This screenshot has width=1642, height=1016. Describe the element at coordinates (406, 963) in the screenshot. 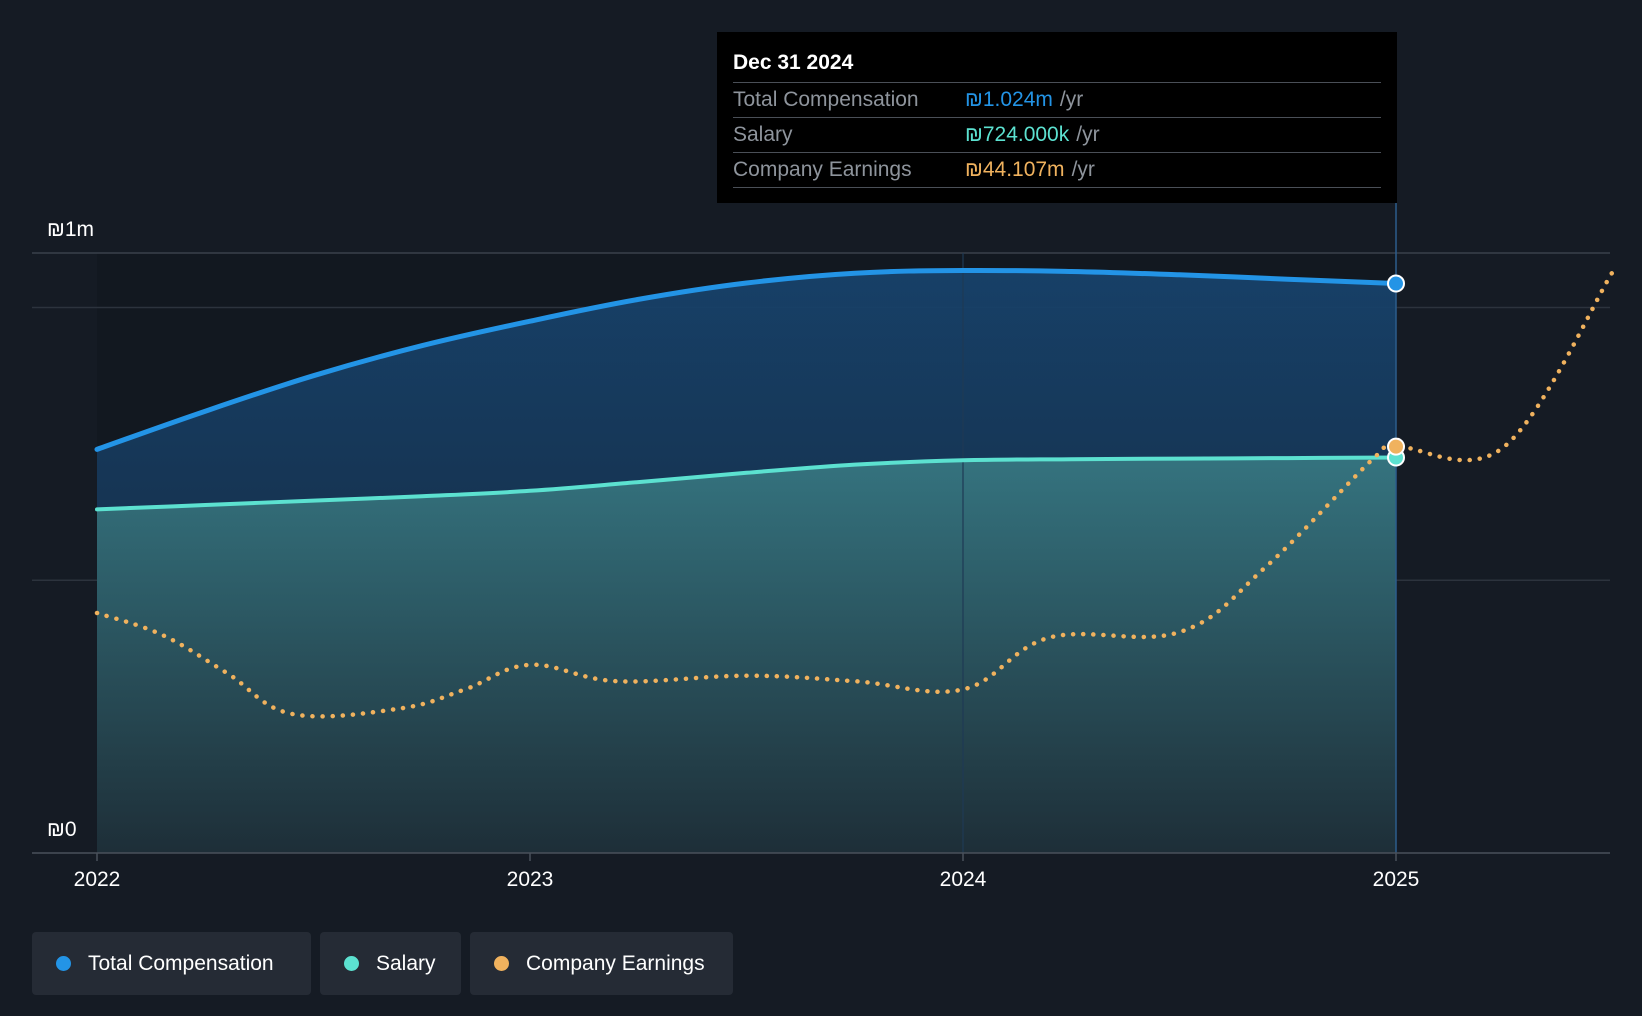

I see `legend-label: Salary` at that location.